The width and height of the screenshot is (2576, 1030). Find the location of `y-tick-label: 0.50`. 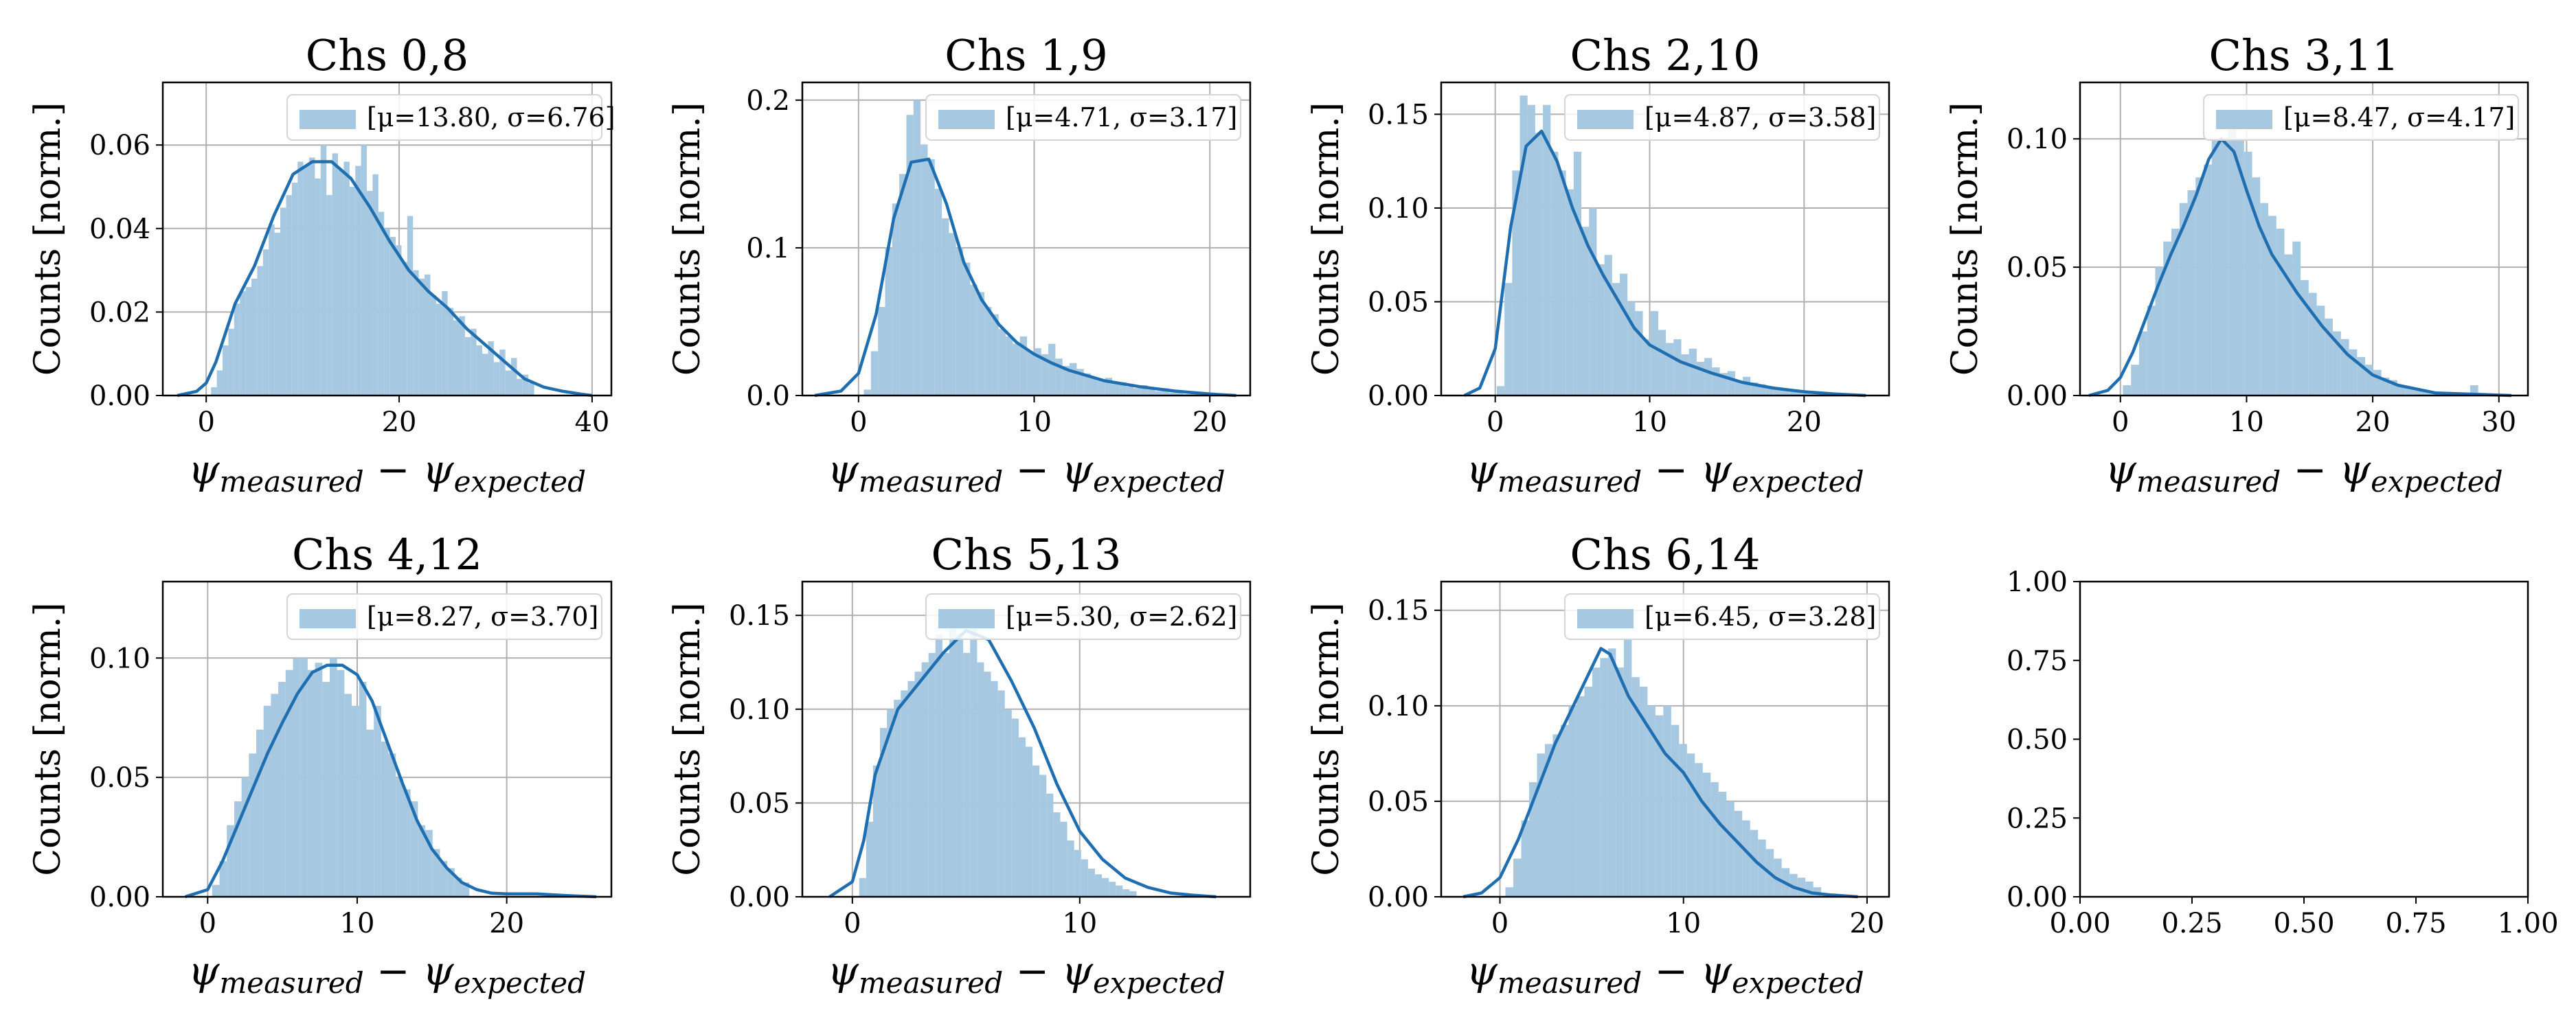

y-tick-label: 0.50 is located at coordinates (2037, 740).